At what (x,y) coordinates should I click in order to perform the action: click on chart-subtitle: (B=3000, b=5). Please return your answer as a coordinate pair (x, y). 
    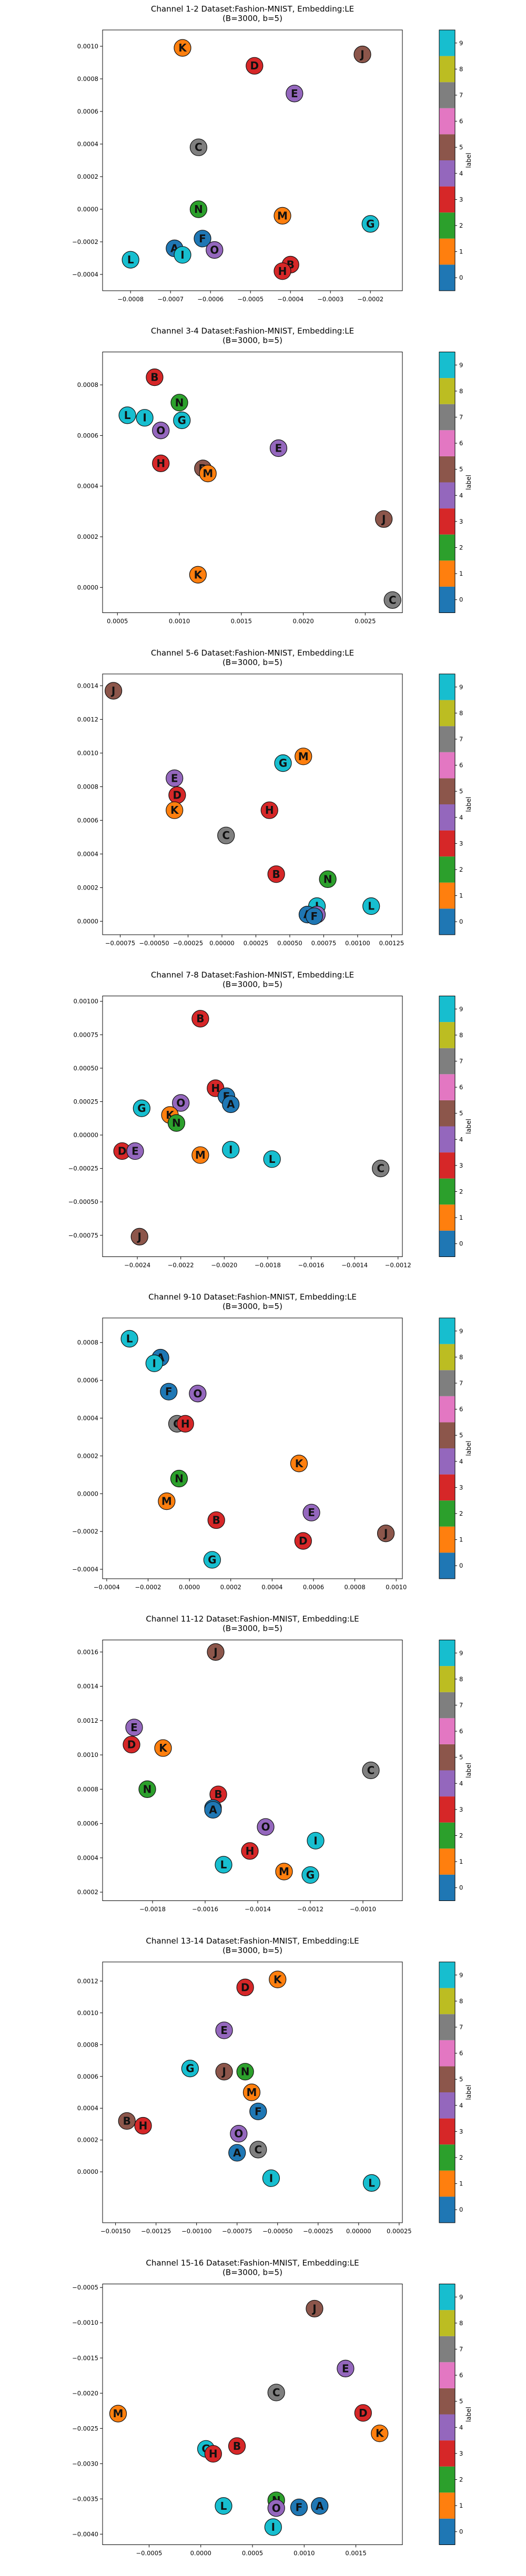
    Looking at the image, I should click on (252, 18).